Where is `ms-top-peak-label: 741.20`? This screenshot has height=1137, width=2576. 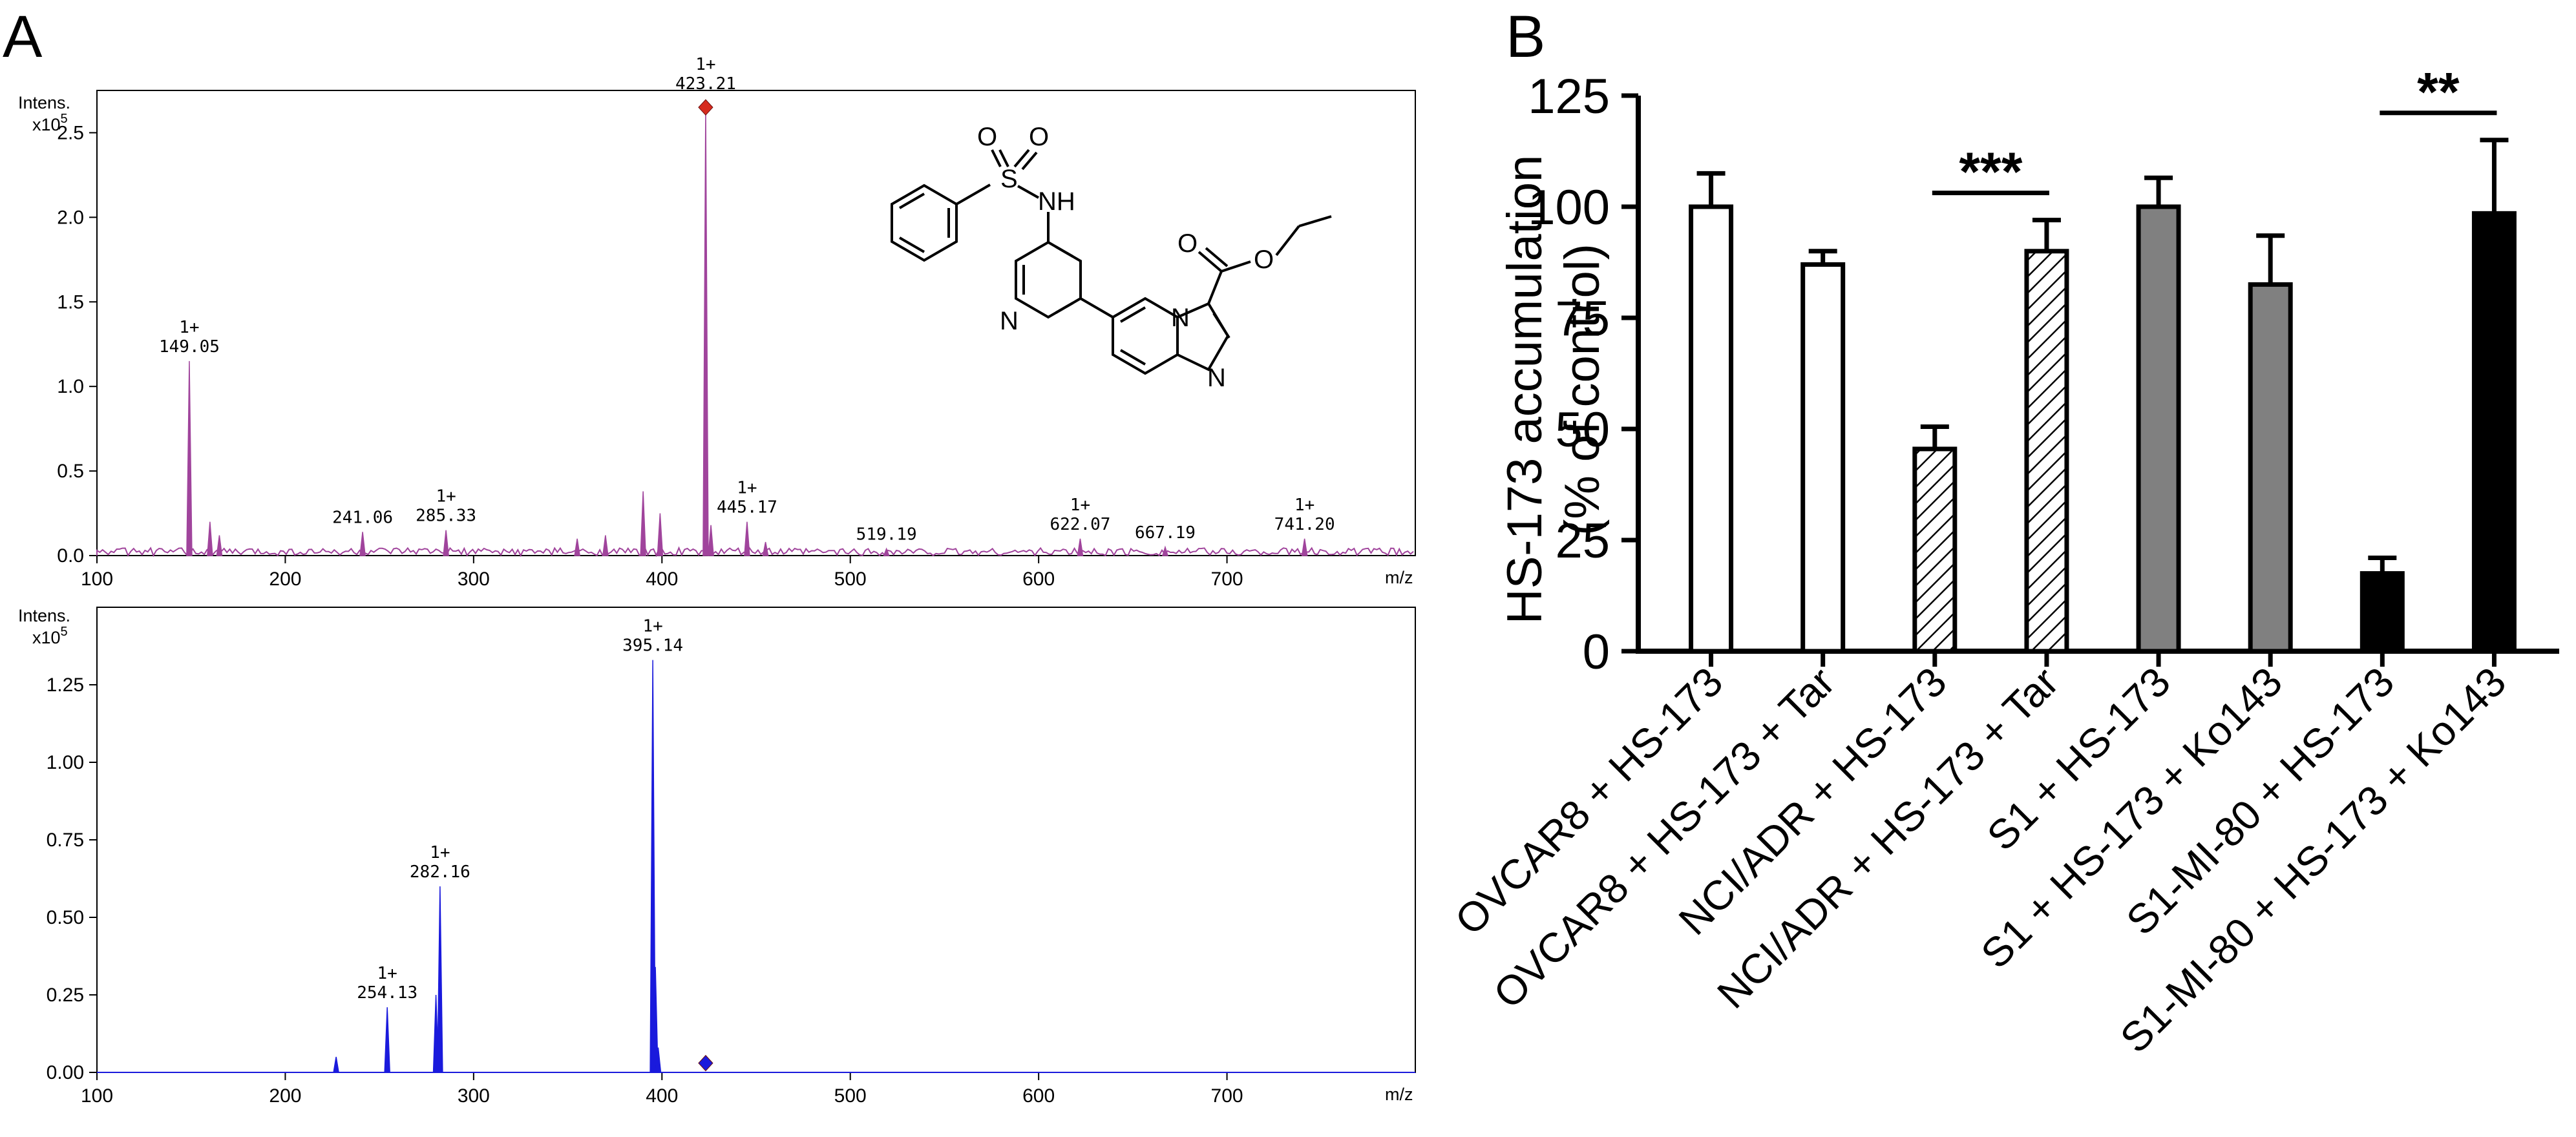
ms-top-peak-label: 741.20 is located at coordinates (1304, 524).